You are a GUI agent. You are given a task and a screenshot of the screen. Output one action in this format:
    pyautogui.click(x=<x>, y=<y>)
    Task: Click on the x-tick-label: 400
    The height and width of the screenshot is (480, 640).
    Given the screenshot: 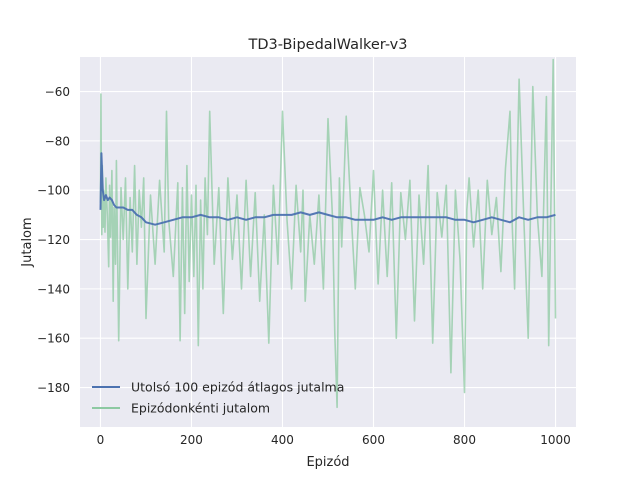 What is the action you would take?
    pyautogui.click(x=282, y=440)
    